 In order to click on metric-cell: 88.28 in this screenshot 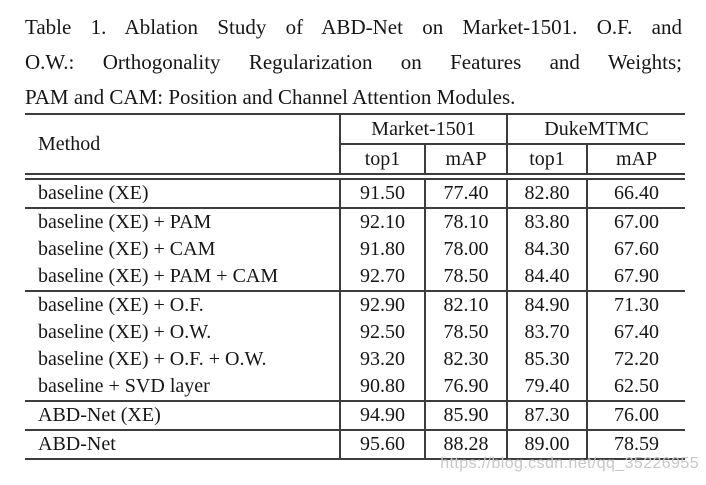, I will do `click(465, 444)`.